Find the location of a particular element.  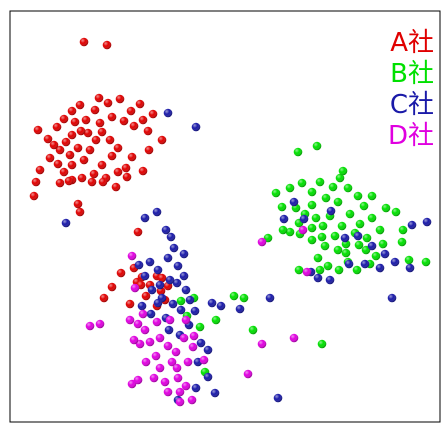

legend-label: A社 is located at coordinates (412, 43).